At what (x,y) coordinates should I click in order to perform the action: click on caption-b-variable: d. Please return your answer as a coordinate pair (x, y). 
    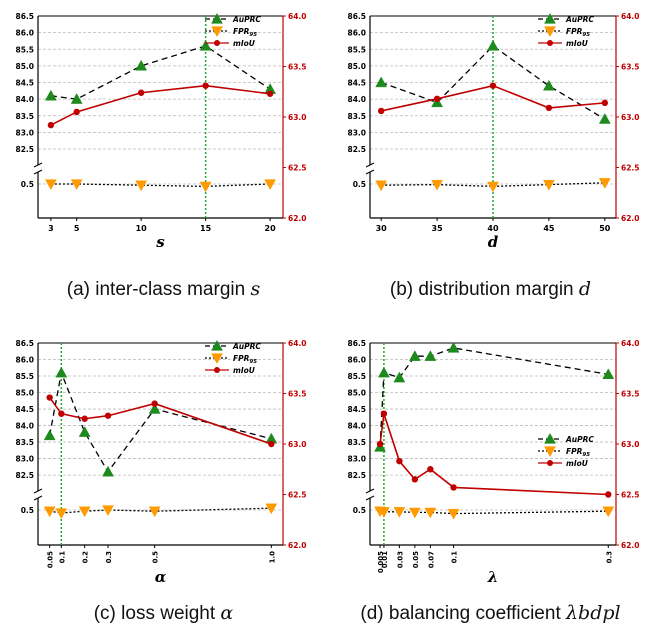
    Looking at the image, I should click on (585, 289).